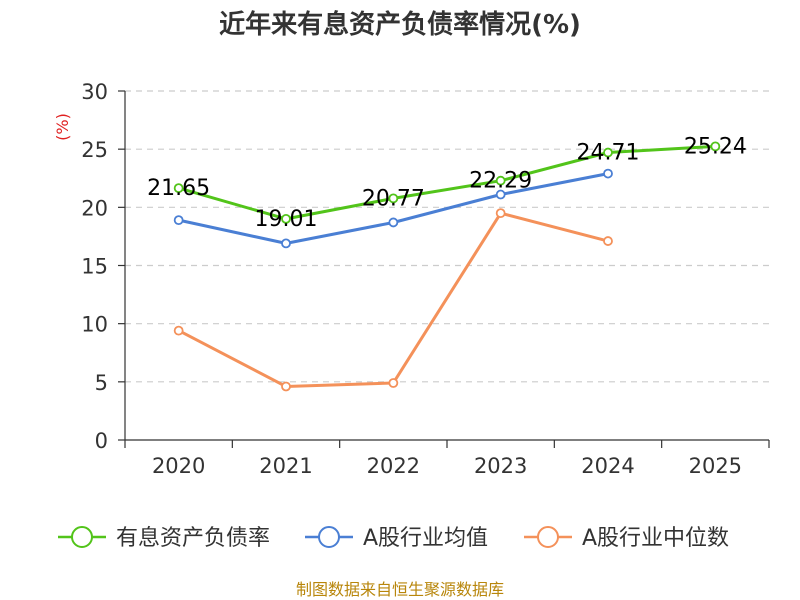 This screenshot has width=800, height=600. I want to click on data-labels: 21.65 19.01 20.77 22.29 24.71 25.24, so click(447, 182).